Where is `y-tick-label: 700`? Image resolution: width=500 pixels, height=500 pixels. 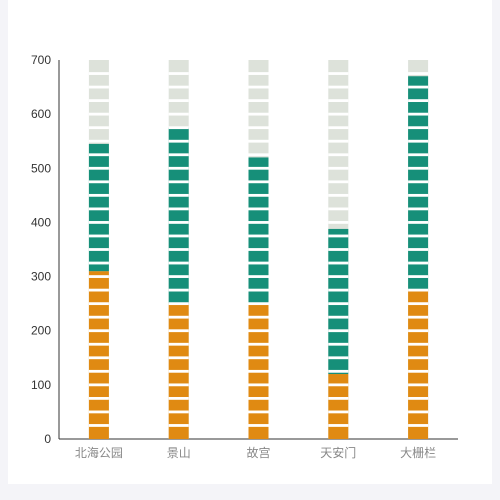
y-tick-label: 700 is located at coordinates (41, 60).